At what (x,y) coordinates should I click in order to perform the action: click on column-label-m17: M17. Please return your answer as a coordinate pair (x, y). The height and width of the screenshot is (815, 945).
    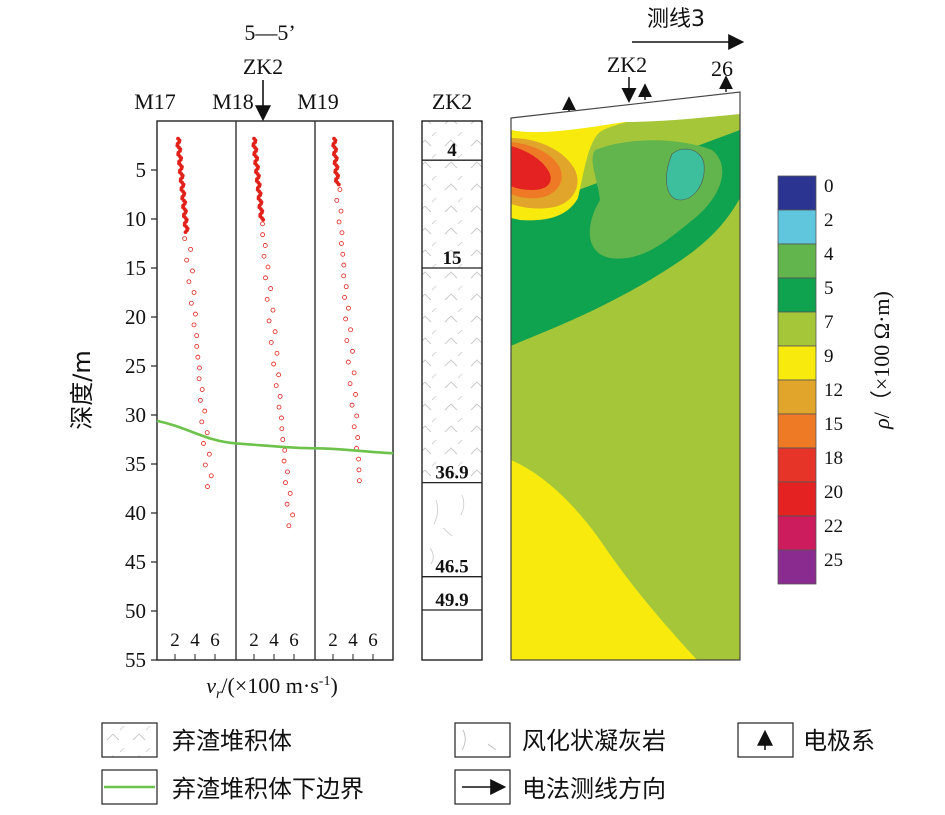
    Looking at the image, I should click on (155, 101).